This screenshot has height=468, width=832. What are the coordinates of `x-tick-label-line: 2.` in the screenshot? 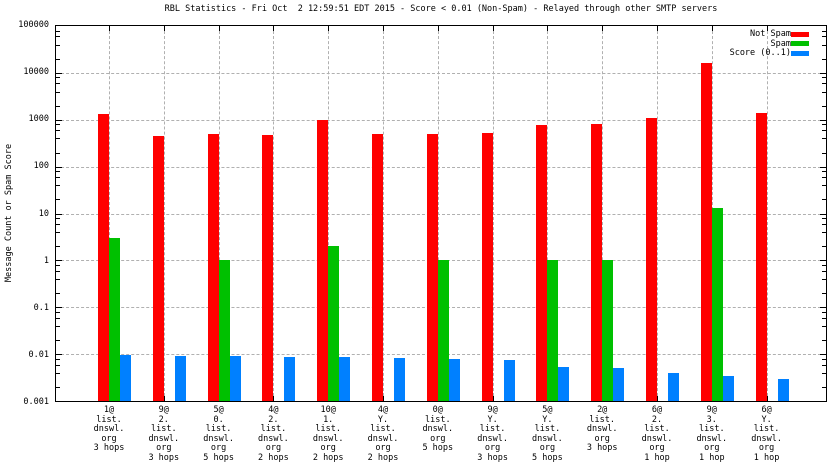 It's located at (657, 419).